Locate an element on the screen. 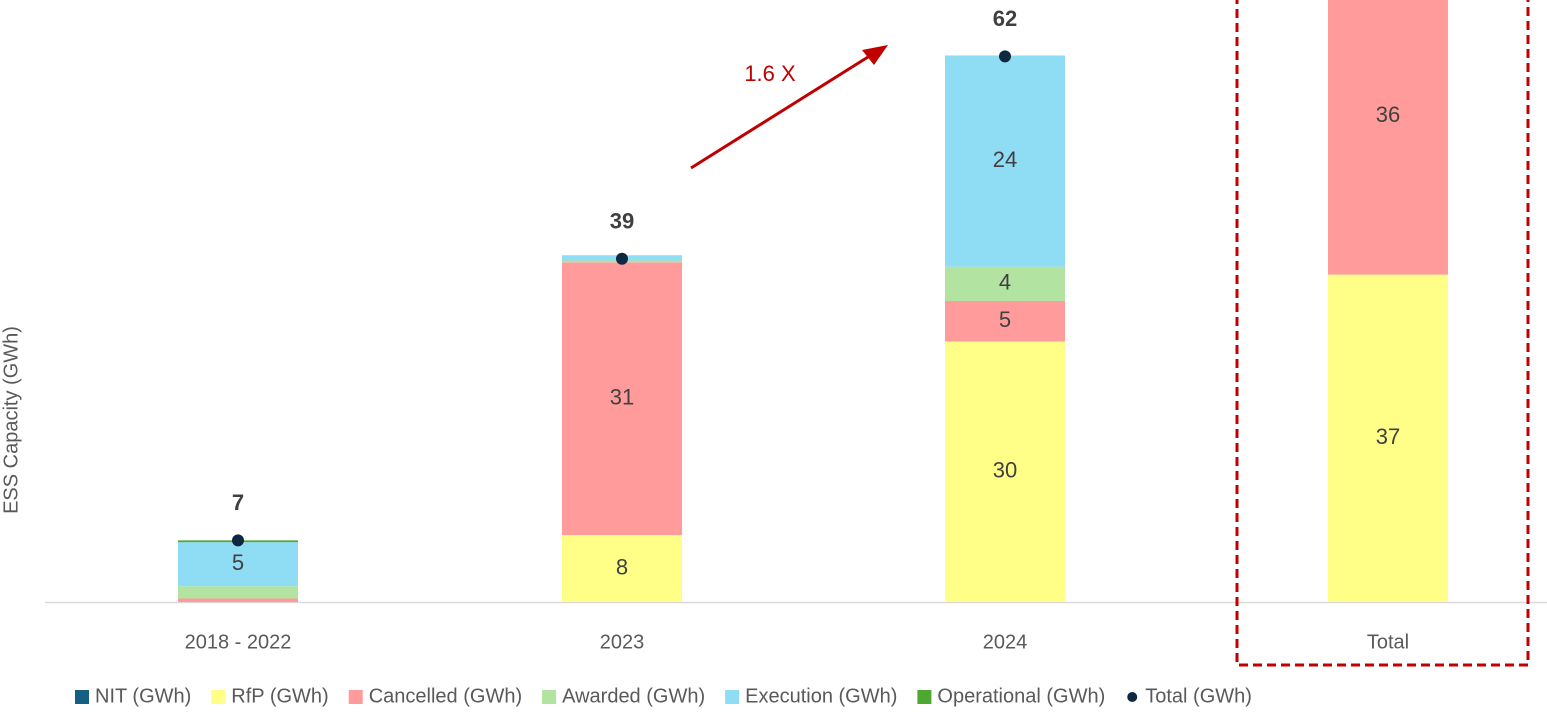 This screenshot has width=1547, height=714. data-label: 30 is located at coordinates (1005, 470).